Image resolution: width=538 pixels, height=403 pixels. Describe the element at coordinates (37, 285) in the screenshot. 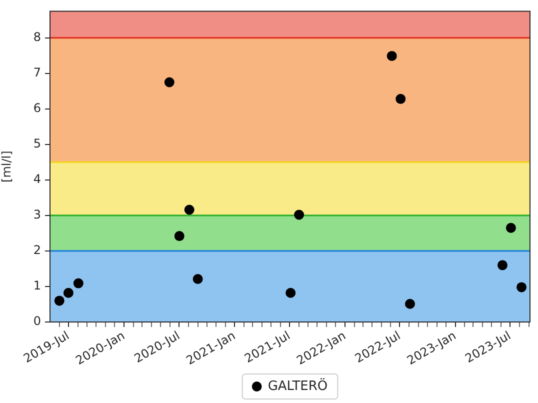

I see `y-tick-label: 1` at that location.